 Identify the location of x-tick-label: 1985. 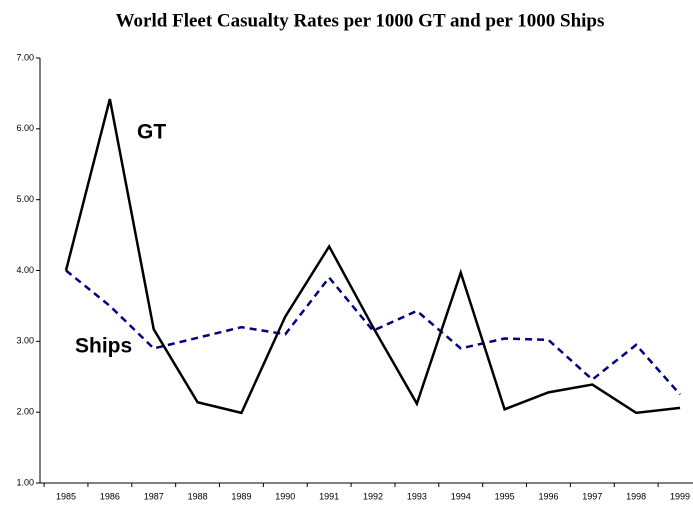
(66, 496).